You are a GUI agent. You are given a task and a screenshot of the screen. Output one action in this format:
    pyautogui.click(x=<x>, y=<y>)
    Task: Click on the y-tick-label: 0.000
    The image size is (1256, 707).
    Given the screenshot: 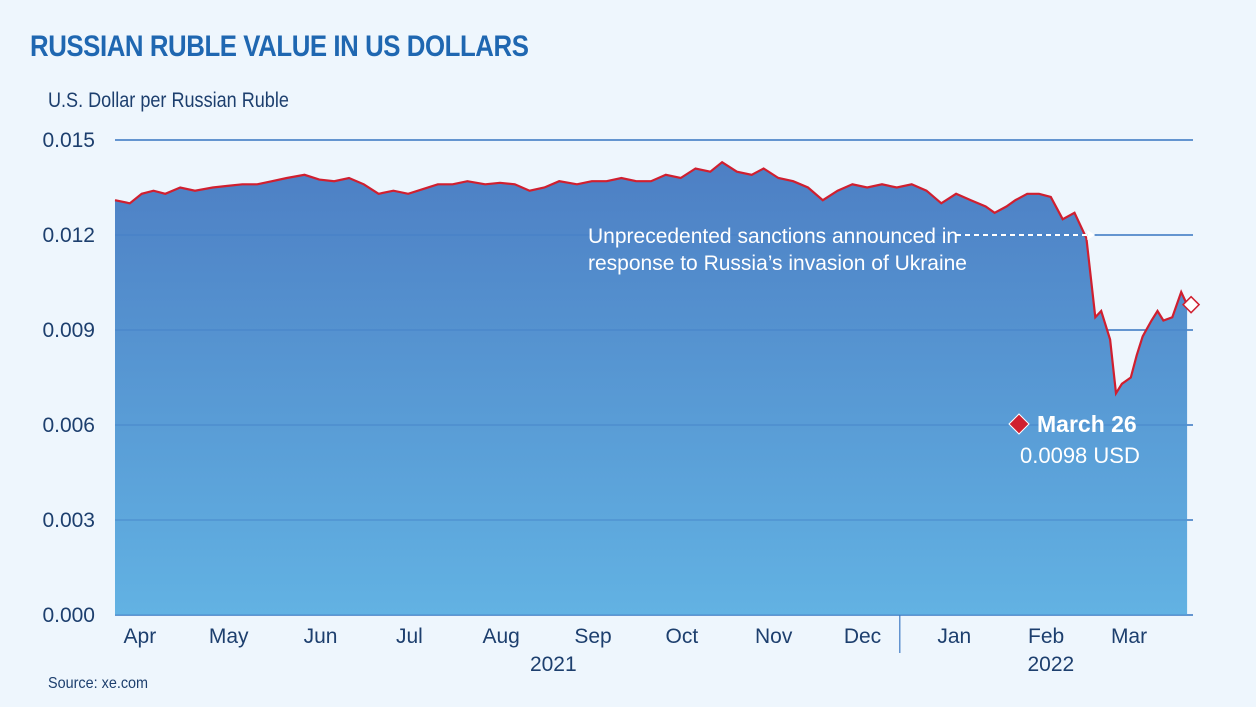 What is the action you would take?
    pyautogui.click(x=68, y=615)
    